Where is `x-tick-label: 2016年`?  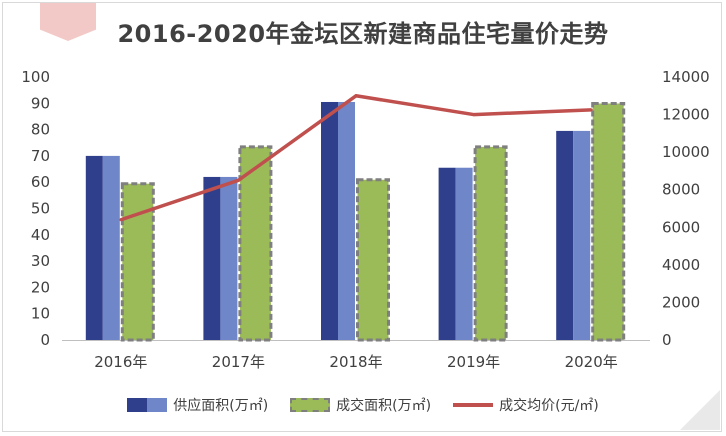 x-tick-label: 2016年 is located at coordinates (120, 362).